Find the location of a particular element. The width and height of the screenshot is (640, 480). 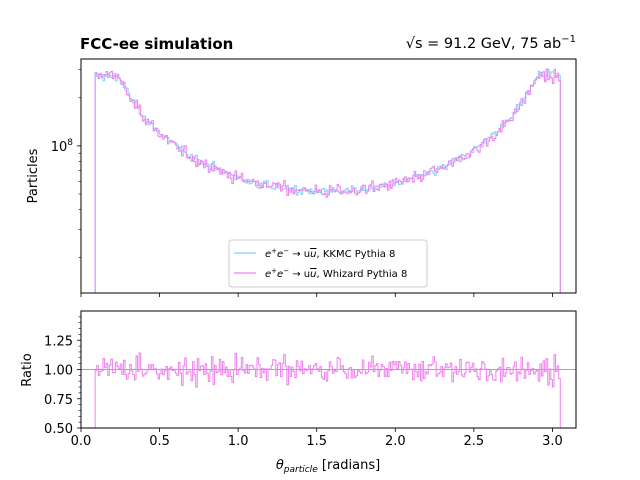

y-tick-label: 0.75 is located at coordinates (58, 400).